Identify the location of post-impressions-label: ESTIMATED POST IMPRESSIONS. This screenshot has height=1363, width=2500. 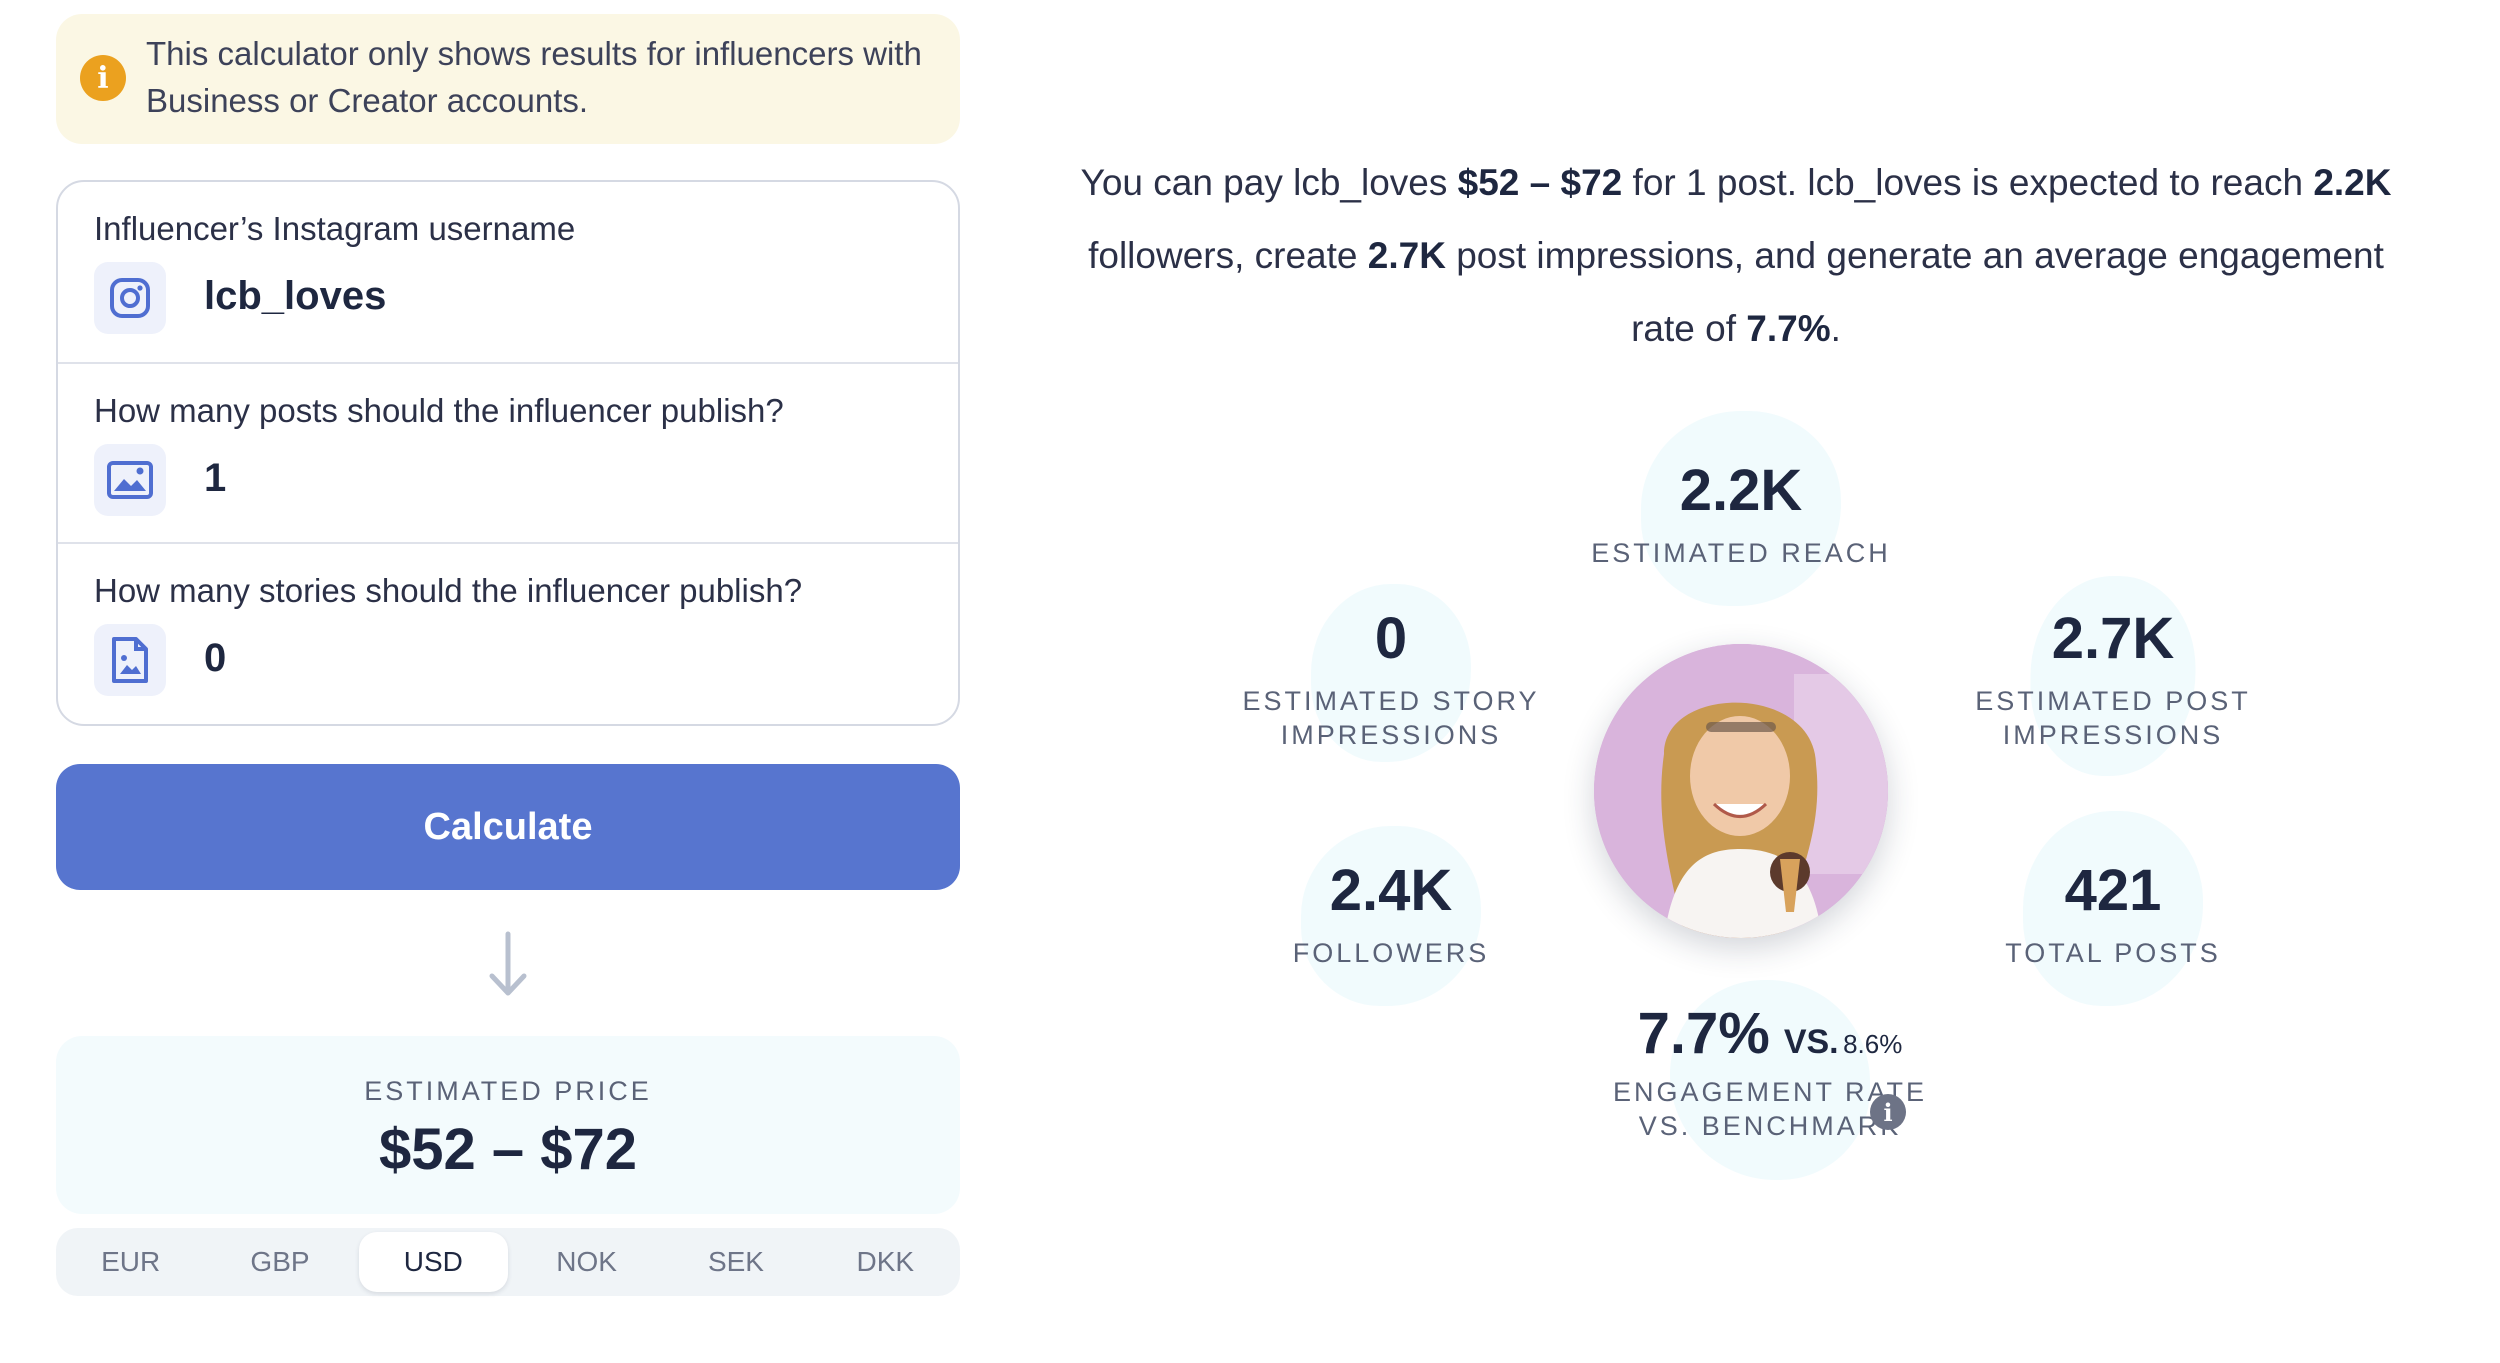
(2113, 718).